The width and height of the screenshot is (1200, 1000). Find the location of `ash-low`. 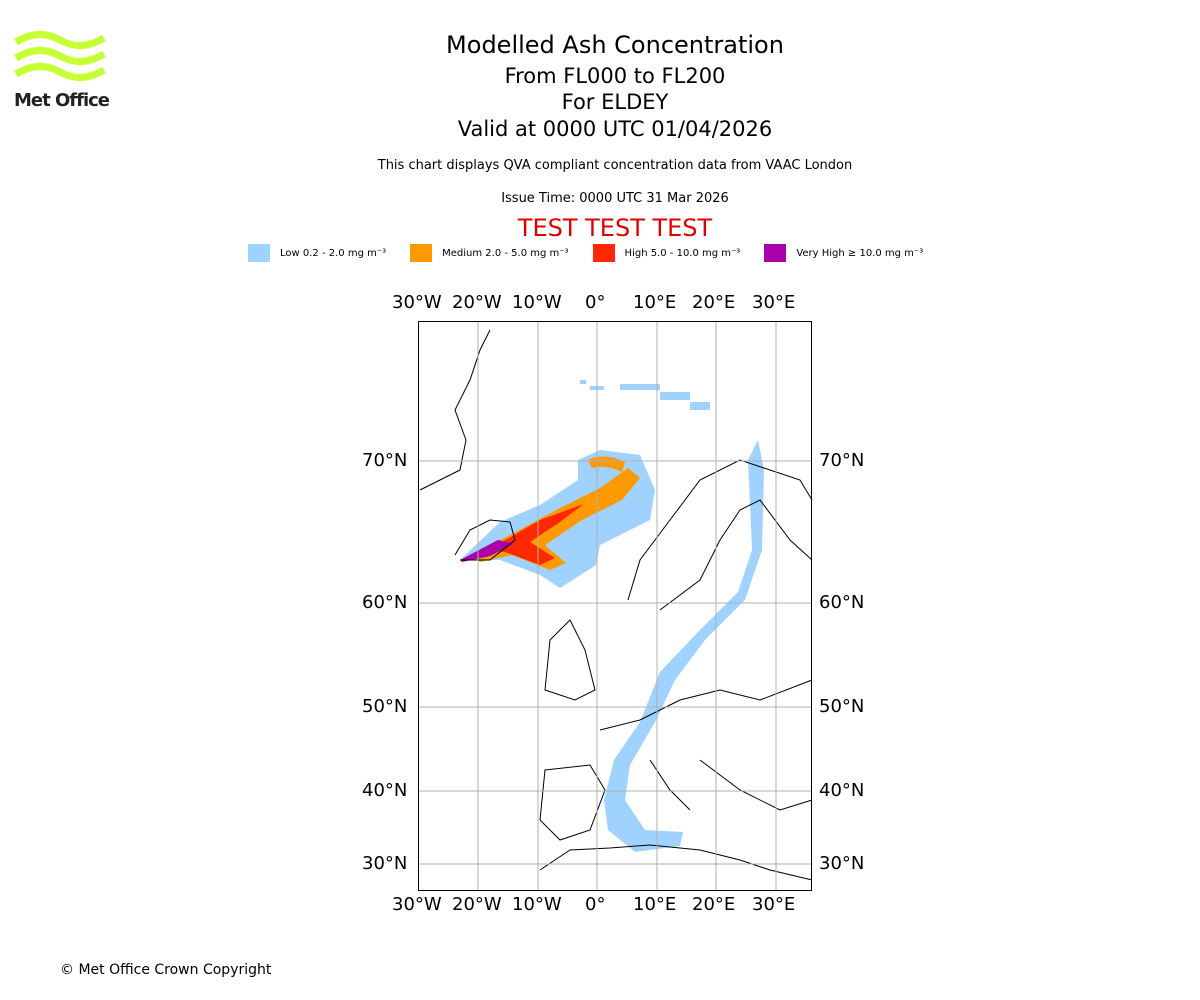

ash-low is located at coordinates (612, 616).